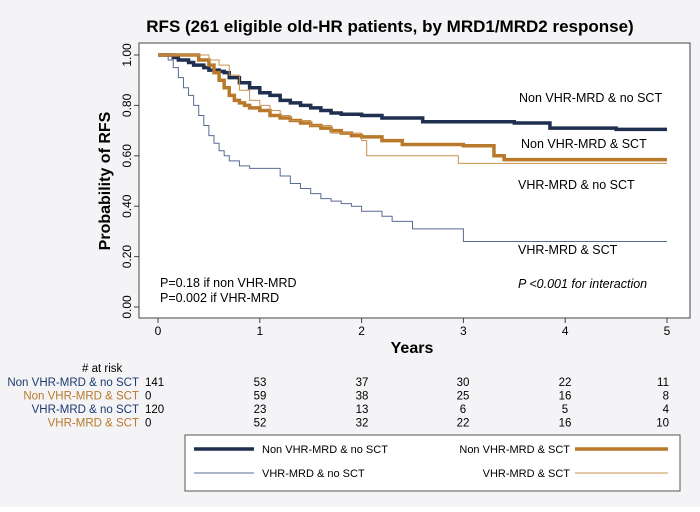  I want to click on legend-label: Non VHR-MRD & SCT, so click(514, 450).